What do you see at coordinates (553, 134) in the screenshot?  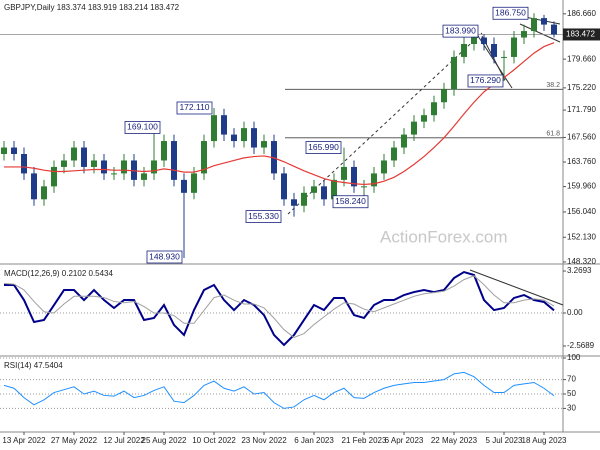 I see `fib-label: 61.8` at bounding box center [553, 134].